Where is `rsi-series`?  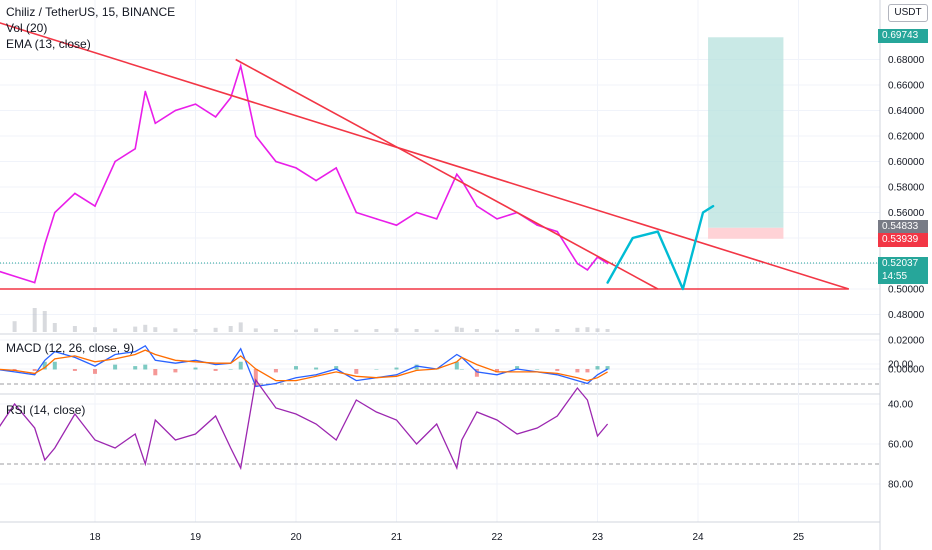
rsi-series is located at coordinates (304, 424).